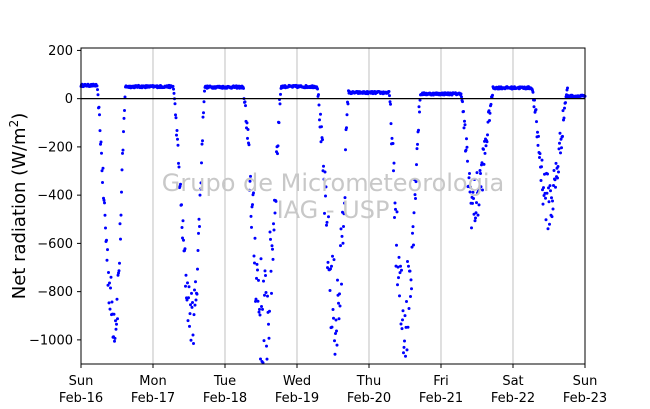 The width and height of the screenshot is (650, 409). What do you see at coordinates (585, 381) in the screenshot?
I see `x-tick-label-dow: Sun` at bounding box center [585, 381].